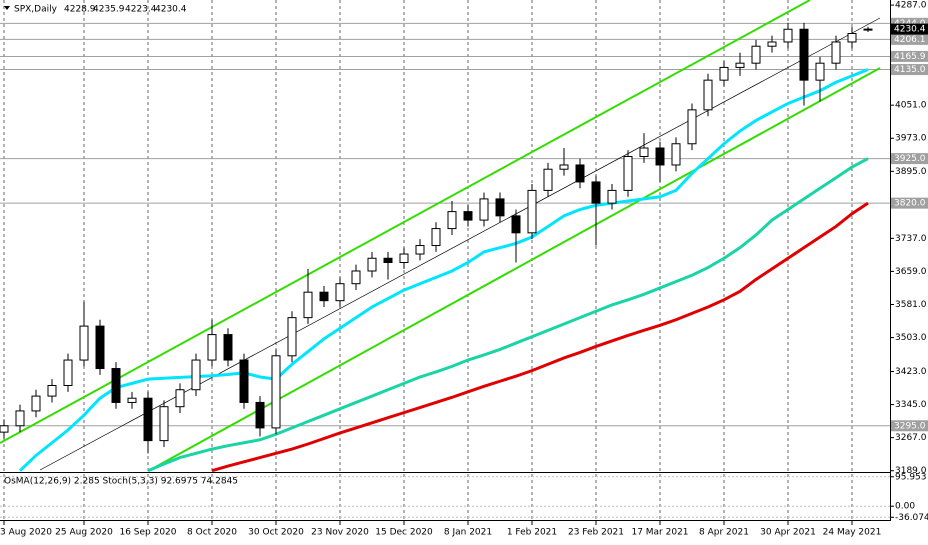 Image resolution: width=928 pixels, height=545 pixels. Describe the element at coordinates (109, 10) in the screenshot. I see `header-high: 4235.9` at that location.